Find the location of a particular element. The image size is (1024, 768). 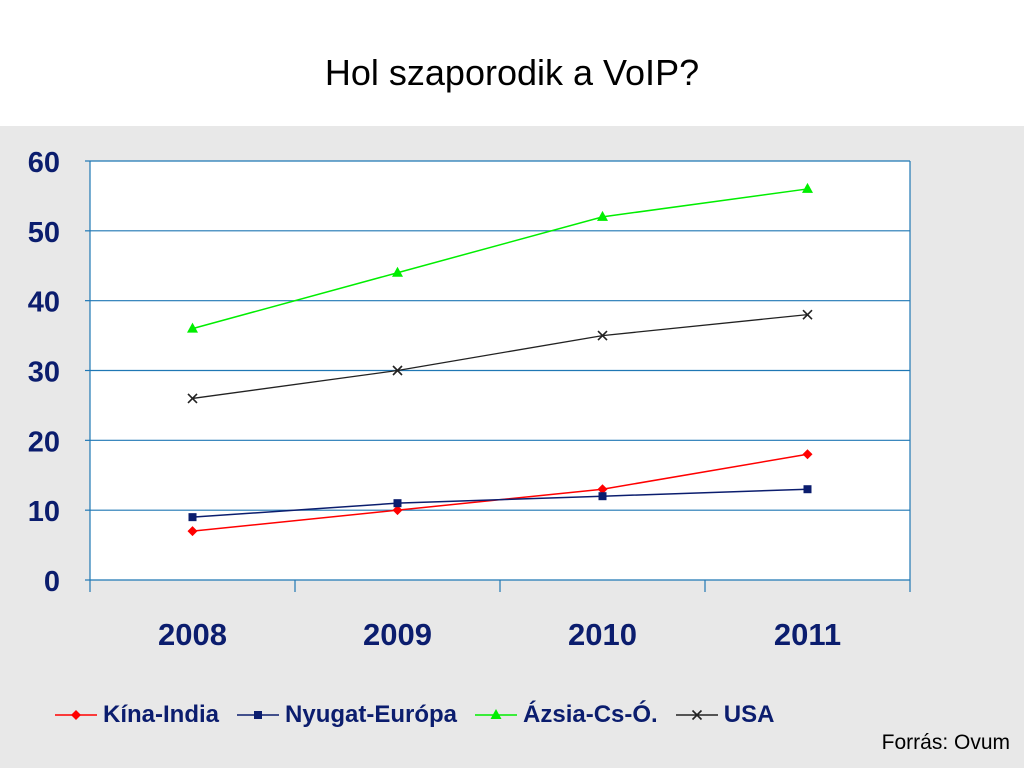

y-tick-label: 0 is located at coordinates (52, 582).